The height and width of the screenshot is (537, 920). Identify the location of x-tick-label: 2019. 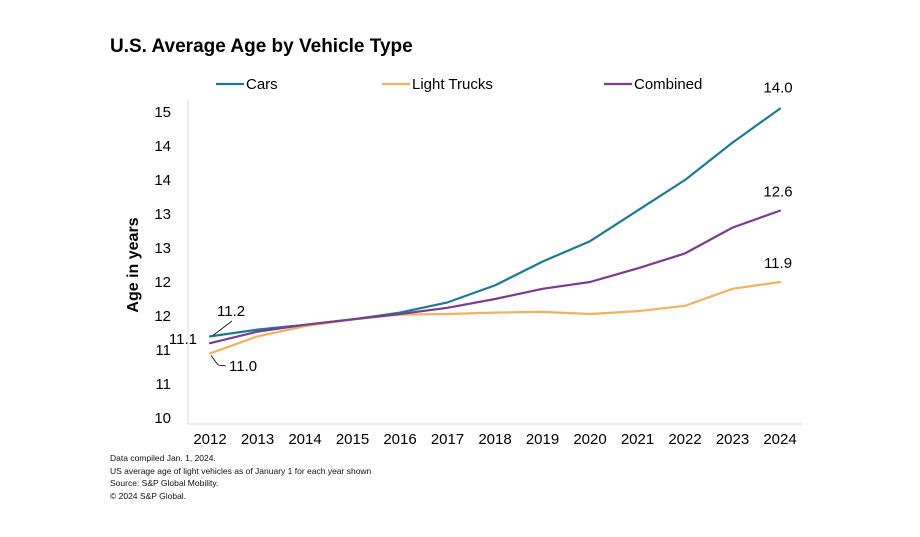
(542, 439).